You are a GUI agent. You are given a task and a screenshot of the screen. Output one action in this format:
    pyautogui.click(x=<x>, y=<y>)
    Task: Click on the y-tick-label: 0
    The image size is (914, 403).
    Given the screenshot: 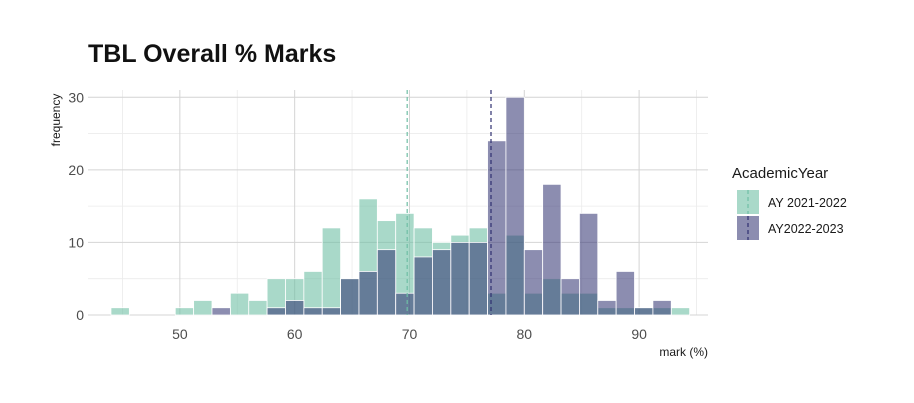 What is the action you would take?
    pyautogui.click(x=80, y=315)
    